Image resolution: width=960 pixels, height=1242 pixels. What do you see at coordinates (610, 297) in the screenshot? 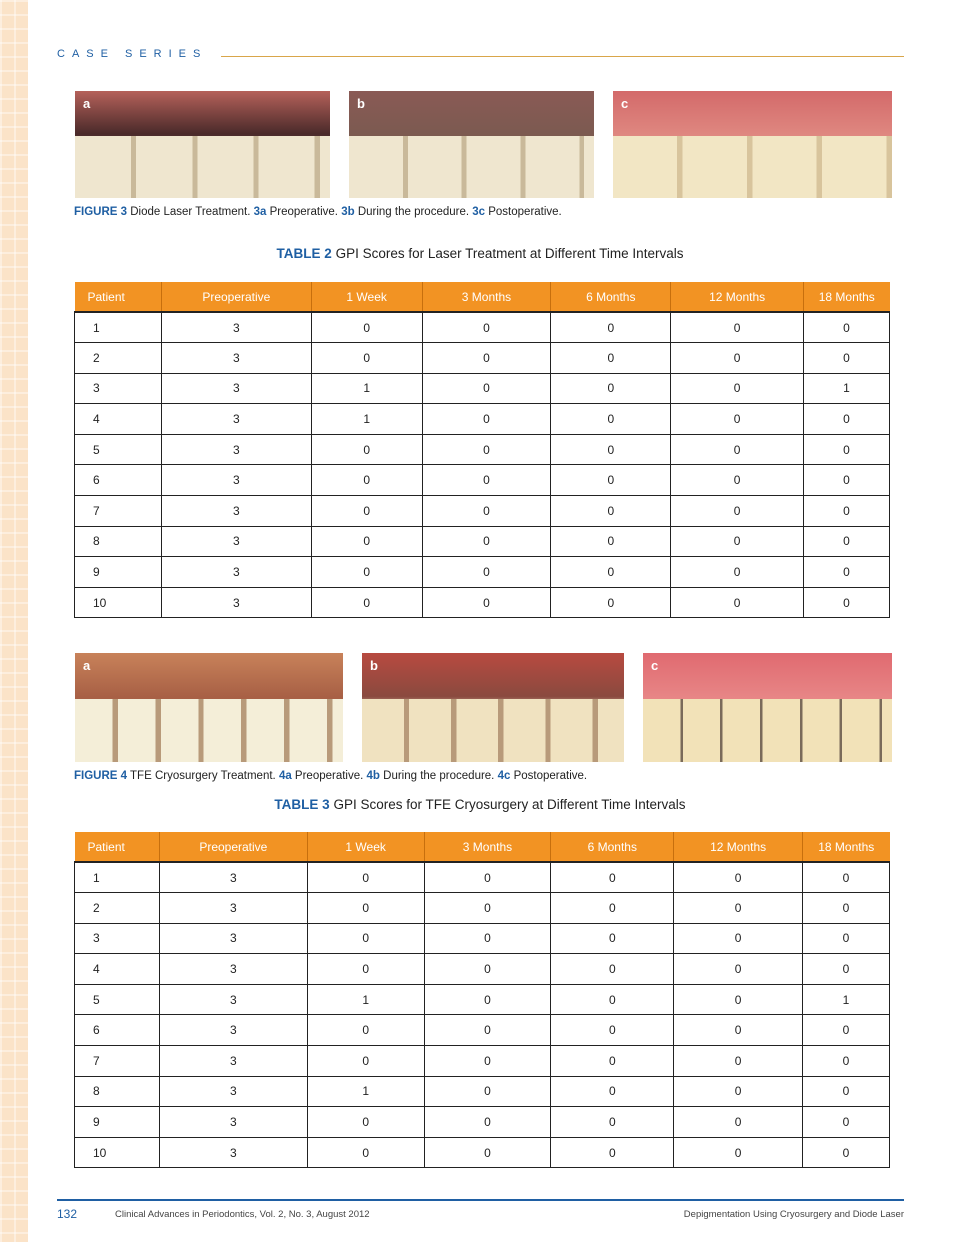
I see `column-header: 6 Months` at bounding box center [610, 297].